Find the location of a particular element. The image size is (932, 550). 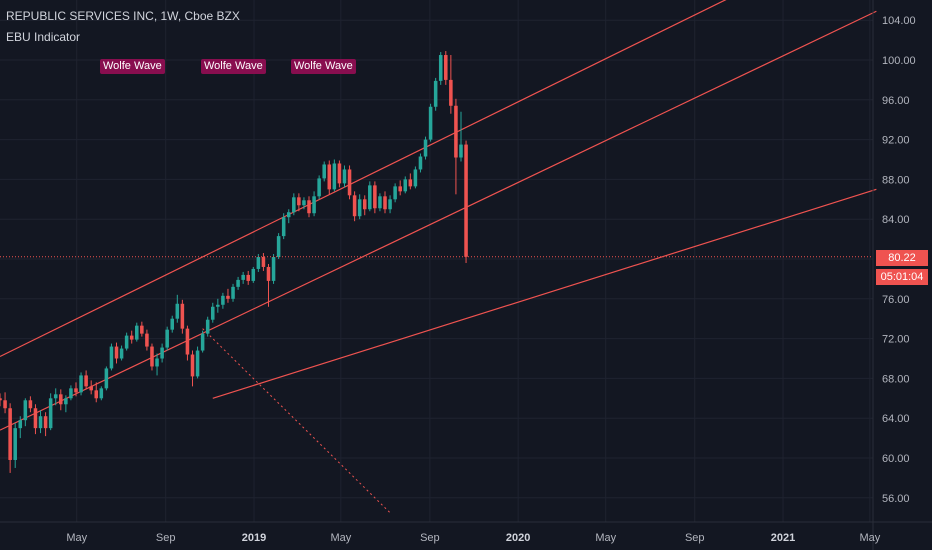

indicator-label: EBU Indicator is located at coordinates (43, 37).